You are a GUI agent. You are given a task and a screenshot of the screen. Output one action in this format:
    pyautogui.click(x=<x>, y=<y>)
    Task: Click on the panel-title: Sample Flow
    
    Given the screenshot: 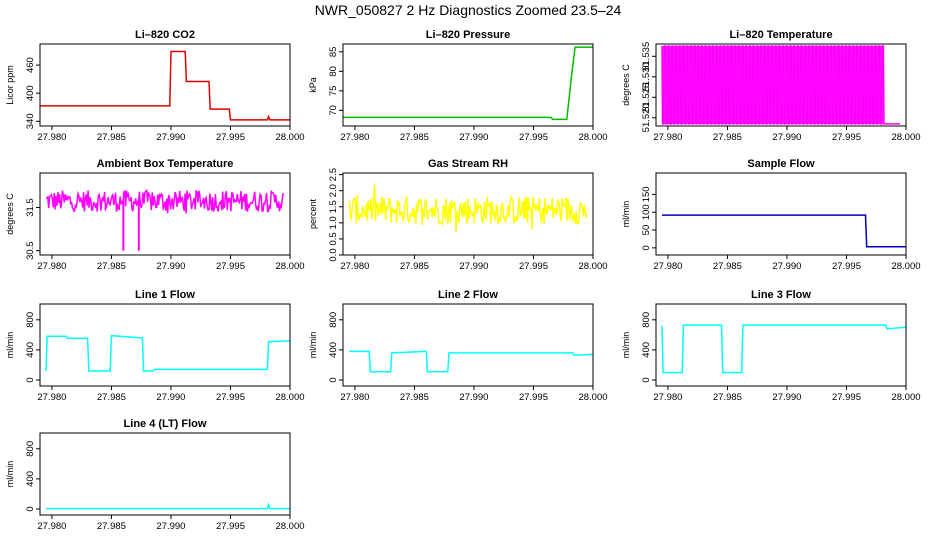 What is the action you would take?
    pyautogui.click(x=781, y=164)
    